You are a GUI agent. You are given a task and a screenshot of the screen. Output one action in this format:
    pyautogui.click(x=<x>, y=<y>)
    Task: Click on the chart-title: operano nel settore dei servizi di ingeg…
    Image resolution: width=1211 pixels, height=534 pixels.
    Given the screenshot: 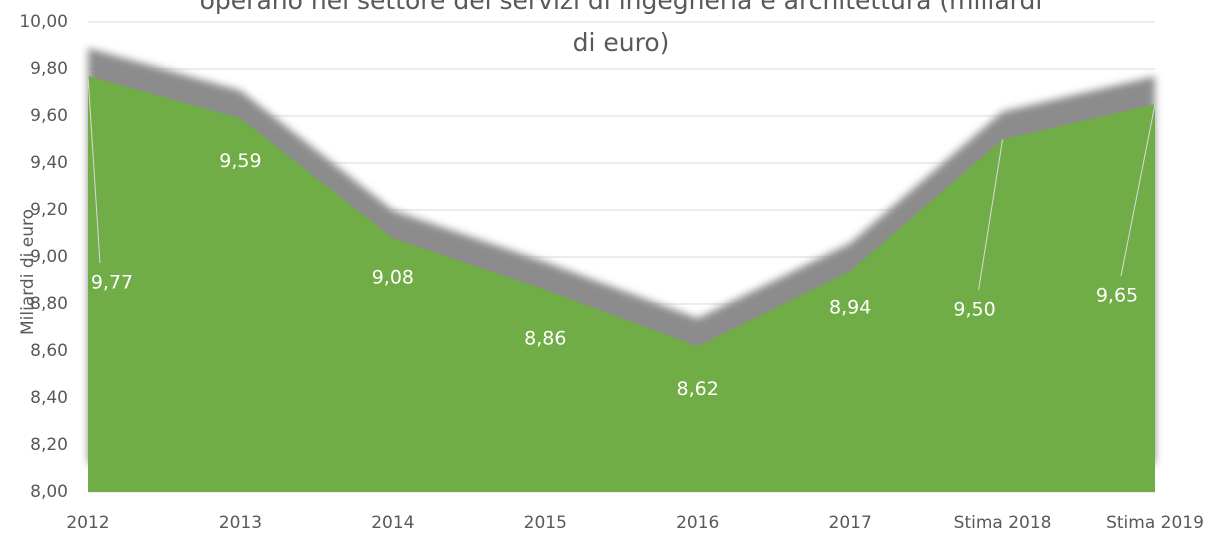 What is the action you would take?
    pyautogui.click(x=621, y=7)
    